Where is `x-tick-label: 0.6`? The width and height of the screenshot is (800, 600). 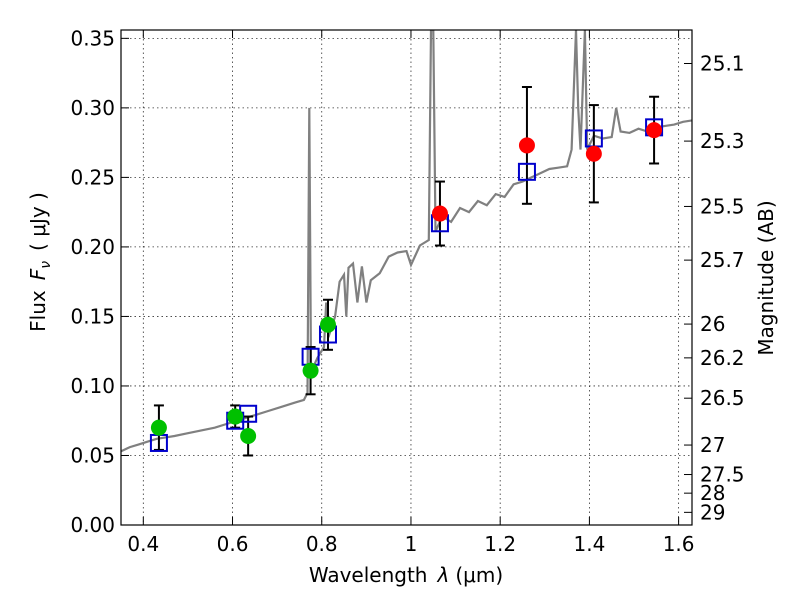 x-tick-label: 0.6 is located at coordinates (233, 544).